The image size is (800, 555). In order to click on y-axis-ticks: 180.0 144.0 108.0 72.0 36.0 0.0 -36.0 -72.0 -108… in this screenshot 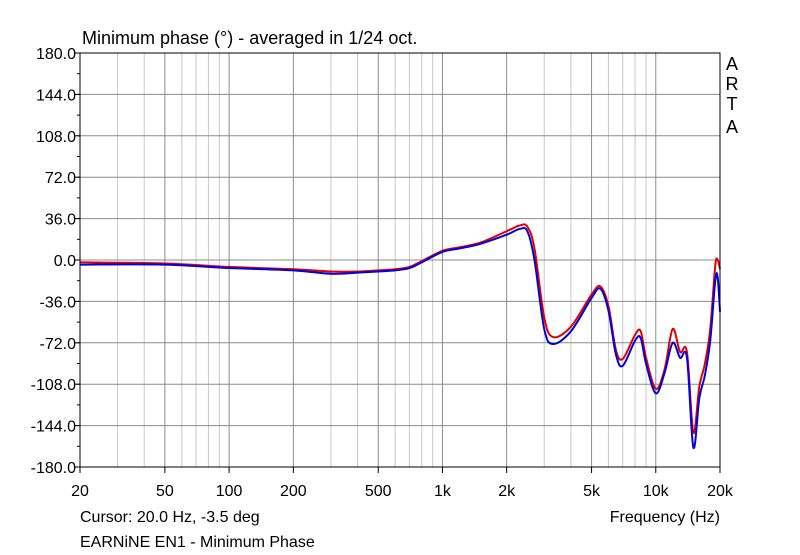, I will do `click(55, 261)`.